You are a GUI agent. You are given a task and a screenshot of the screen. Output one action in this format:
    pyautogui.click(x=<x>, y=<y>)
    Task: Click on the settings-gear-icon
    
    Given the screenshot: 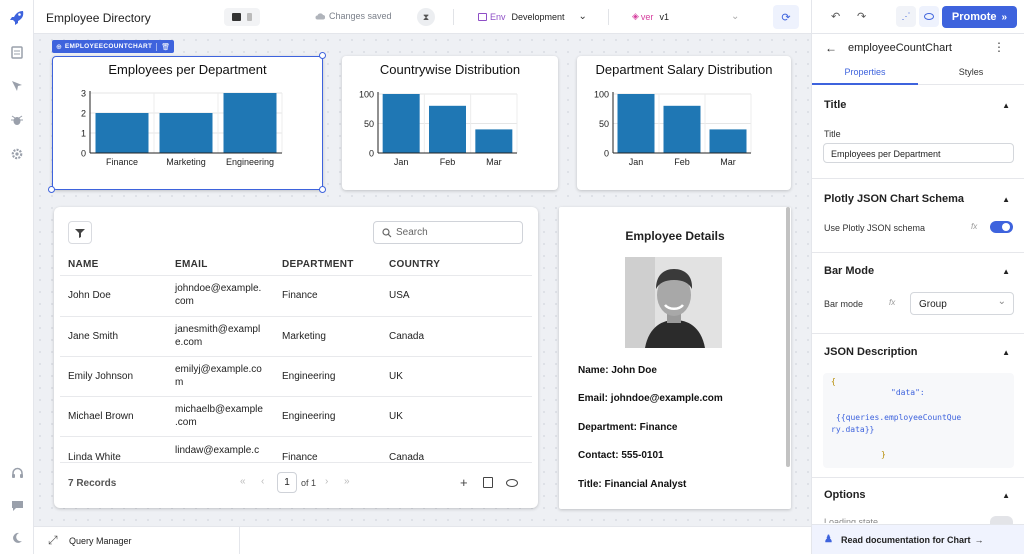 What is the action you would take?
    pyautogui.click(x=17, y=154)
    